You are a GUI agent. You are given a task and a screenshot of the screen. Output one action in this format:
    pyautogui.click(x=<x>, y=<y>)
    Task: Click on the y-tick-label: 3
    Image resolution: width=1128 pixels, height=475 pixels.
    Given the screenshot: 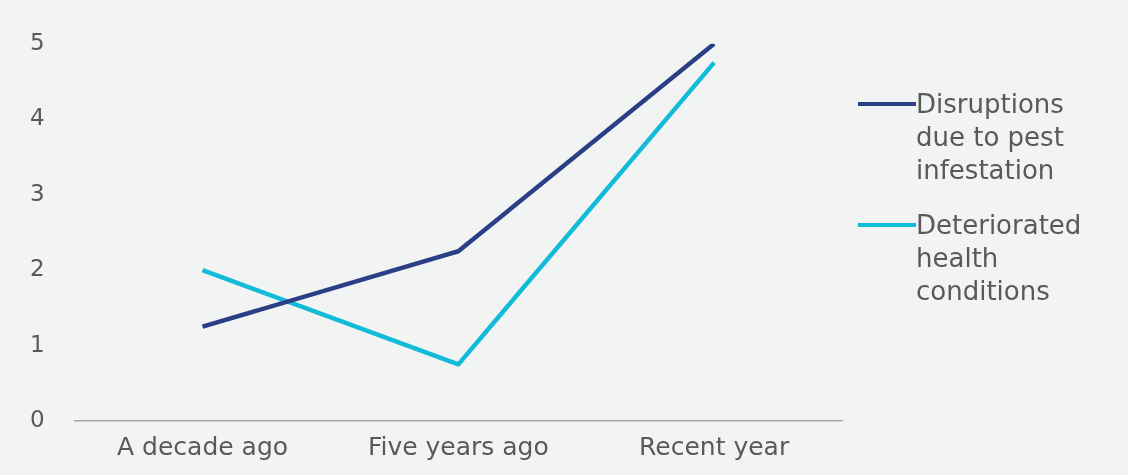 What is the action you would take?
    pyautogui.click(x=37, y=192)
    